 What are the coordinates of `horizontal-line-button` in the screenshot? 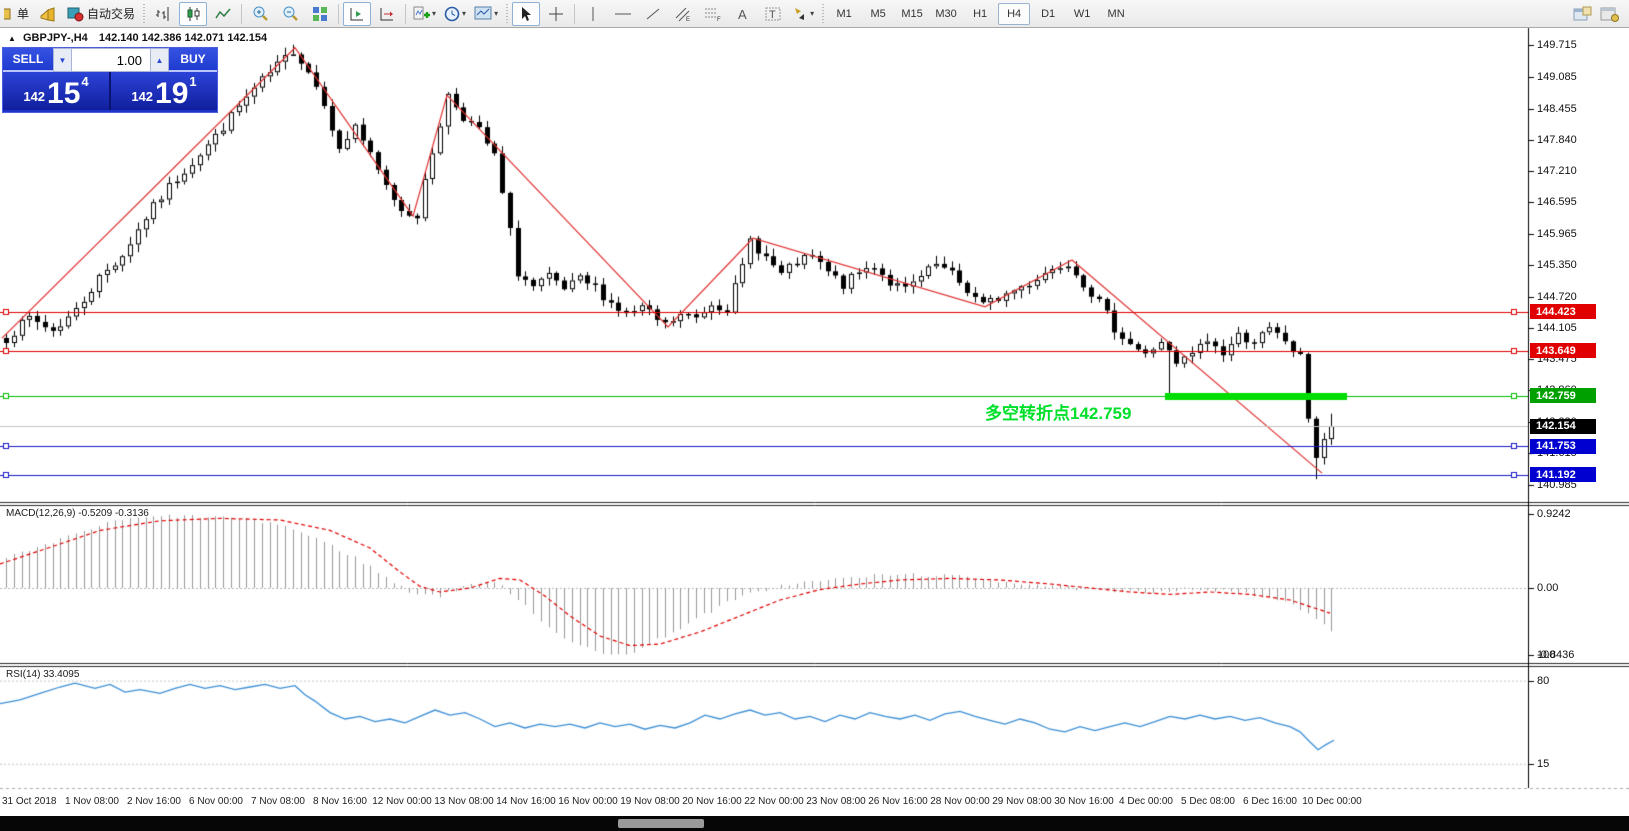 It's located at (623, 14).